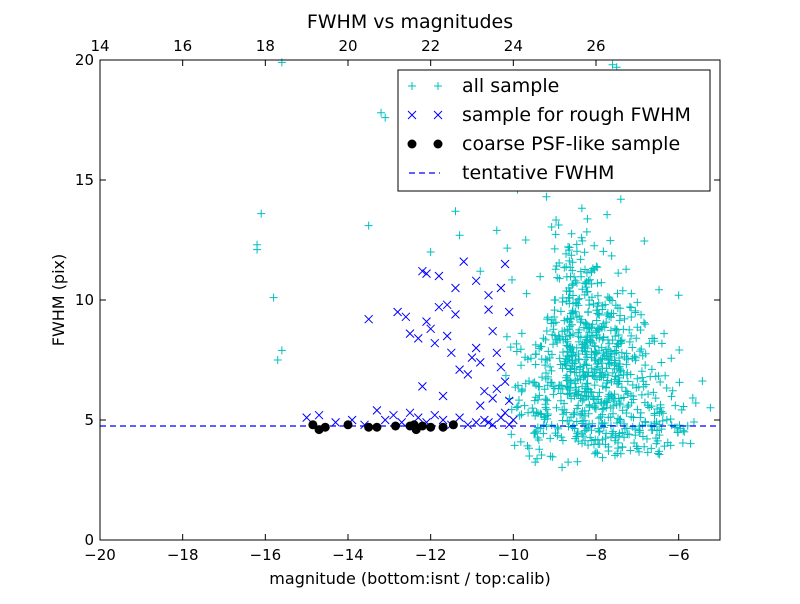  Describe the element at coordinates (182, 46) in the screenshot. I see `x-top-tick-label: 16` at that location.